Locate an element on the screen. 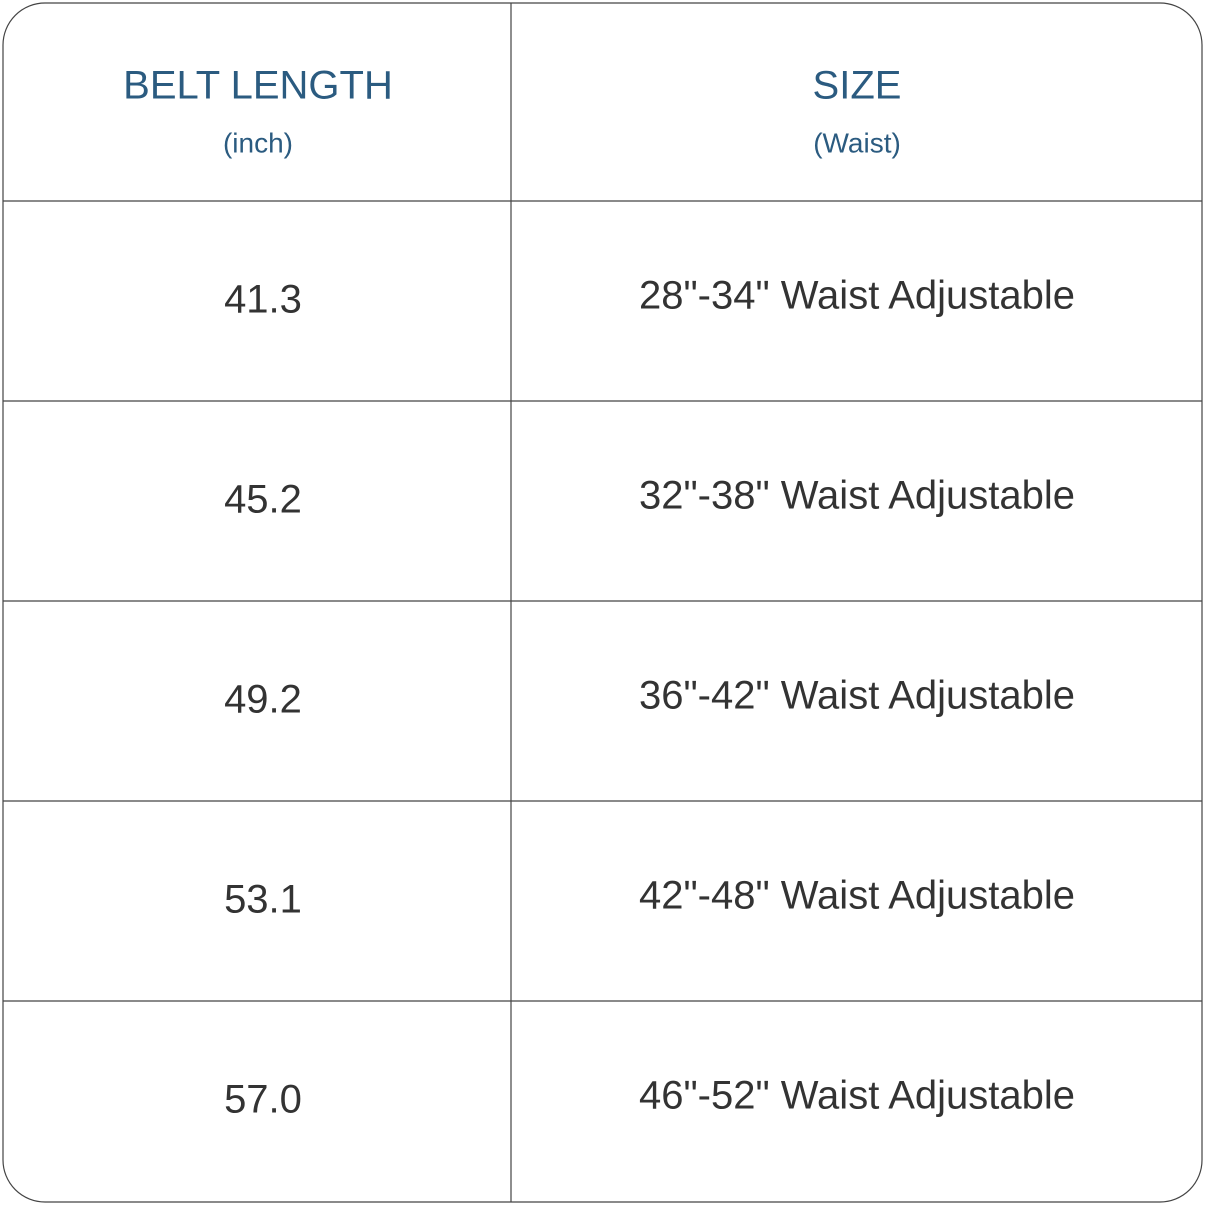 This screenshot has height=1205, width=1205. waist-size: 46"-52" Waist Adjustable is located at coordinates (857, 1096).